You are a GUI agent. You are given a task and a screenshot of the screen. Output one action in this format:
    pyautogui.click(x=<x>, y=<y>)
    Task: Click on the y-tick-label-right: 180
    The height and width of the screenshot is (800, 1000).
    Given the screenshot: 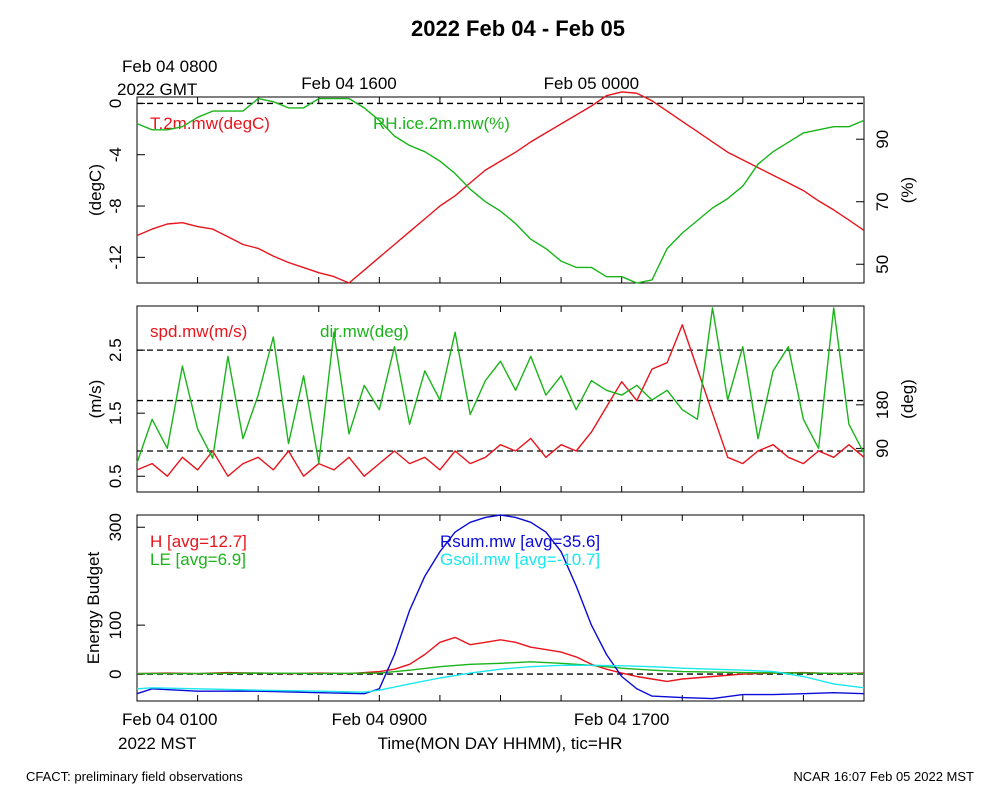 What is the action you would take?
    pyautogui.click(x=882, y=405)
    